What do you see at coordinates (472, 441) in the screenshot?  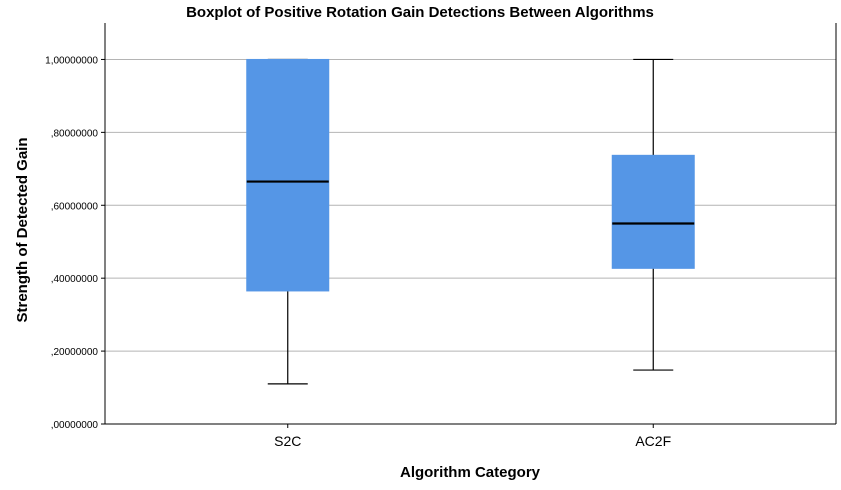 I see `x-tick-labels: S2C AC2F` at bounding box center [472, 441].